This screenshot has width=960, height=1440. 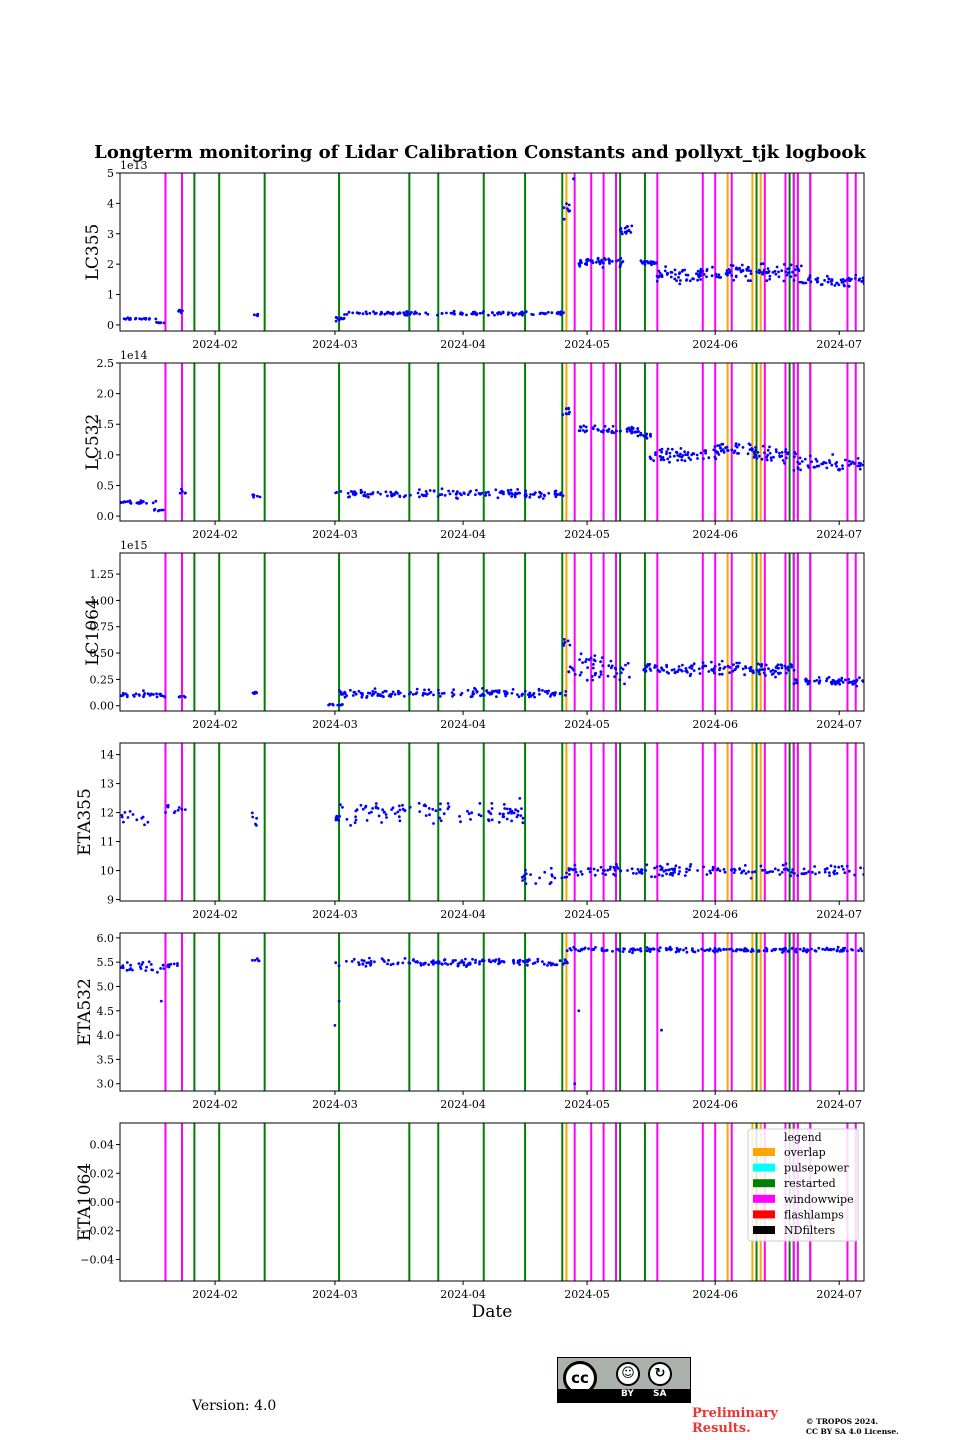 I want to click on y-tick-label: 2, so click(x=110, y=264).